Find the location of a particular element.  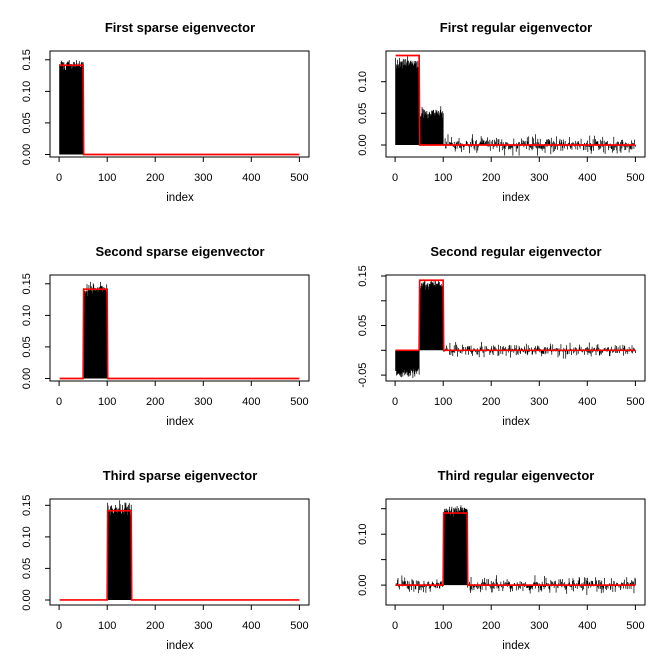

plot-first-regular-eigenvector: 0 100 200 300 400 500 0.00 0.05 0.10 is located at coordinates (501, 117).